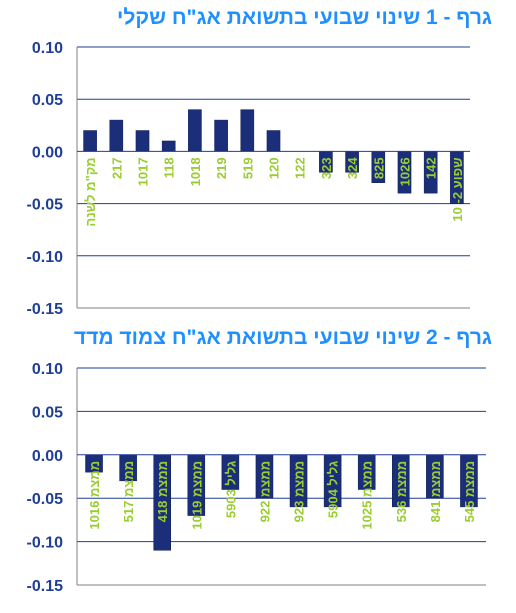  What do you see at coordinates (299, 492) in the screenshot?
I see `chart2-category-label: ממצמ 923` at bounding box center [299, 492].